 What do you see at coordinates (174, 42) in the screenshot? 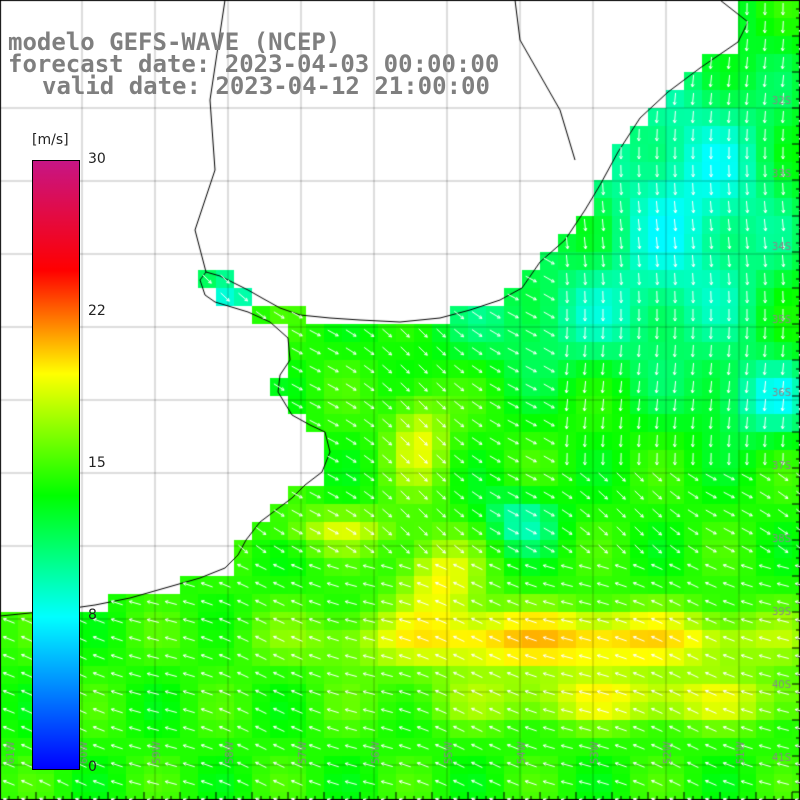
I see `model-title: modelo GEFS-WAVE (NCEP)` at bounding box center [174, 42].